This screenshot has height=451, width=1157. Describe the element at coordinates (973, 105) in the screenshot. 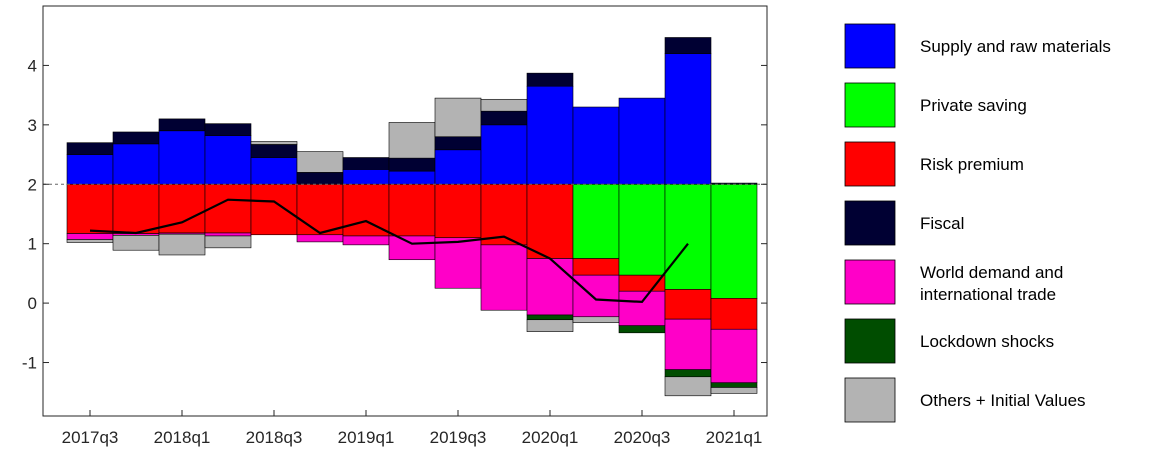

I see `legend-label-1: Private saving` at that location.